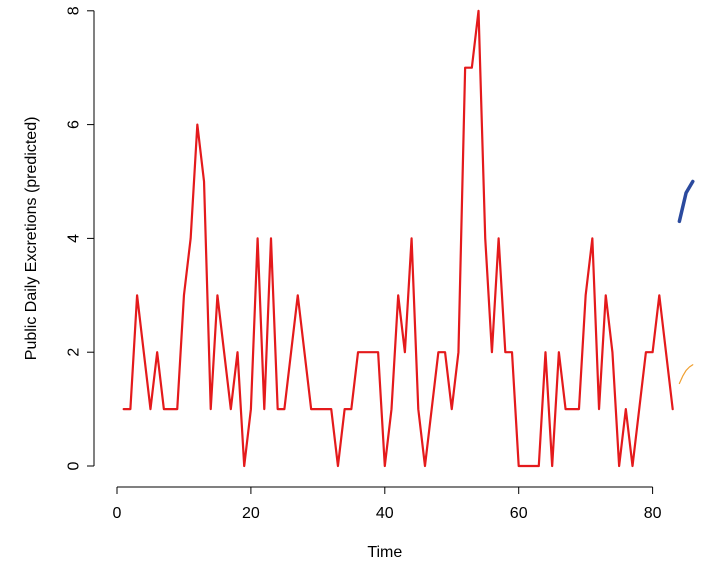 The height and width of the screenshot is (565, 720). Describe the element at coordinates (74, 352) in the screenshot. I see `y-tick-label: 2` at that location.